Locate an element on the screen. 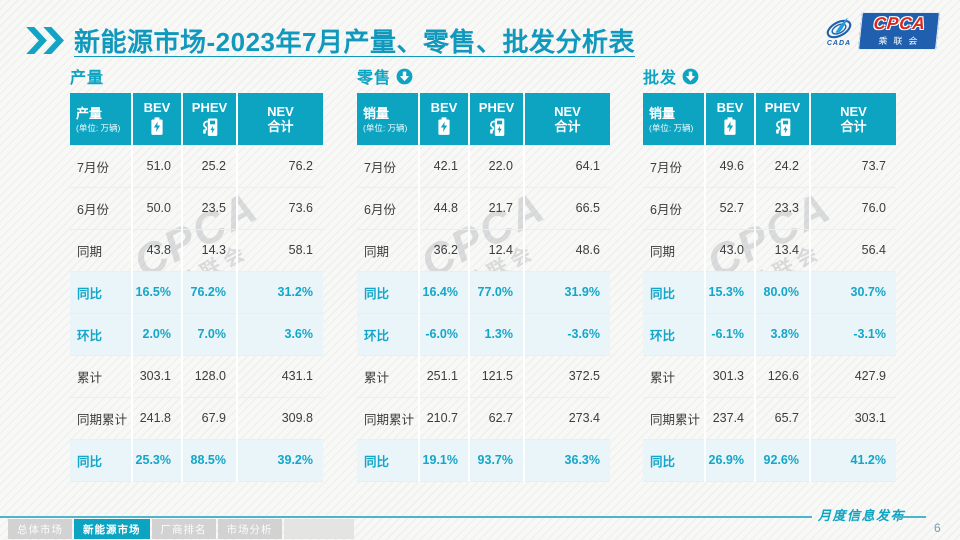  cada-swoosh-icon: CADA is located at coordinates (839, 31).